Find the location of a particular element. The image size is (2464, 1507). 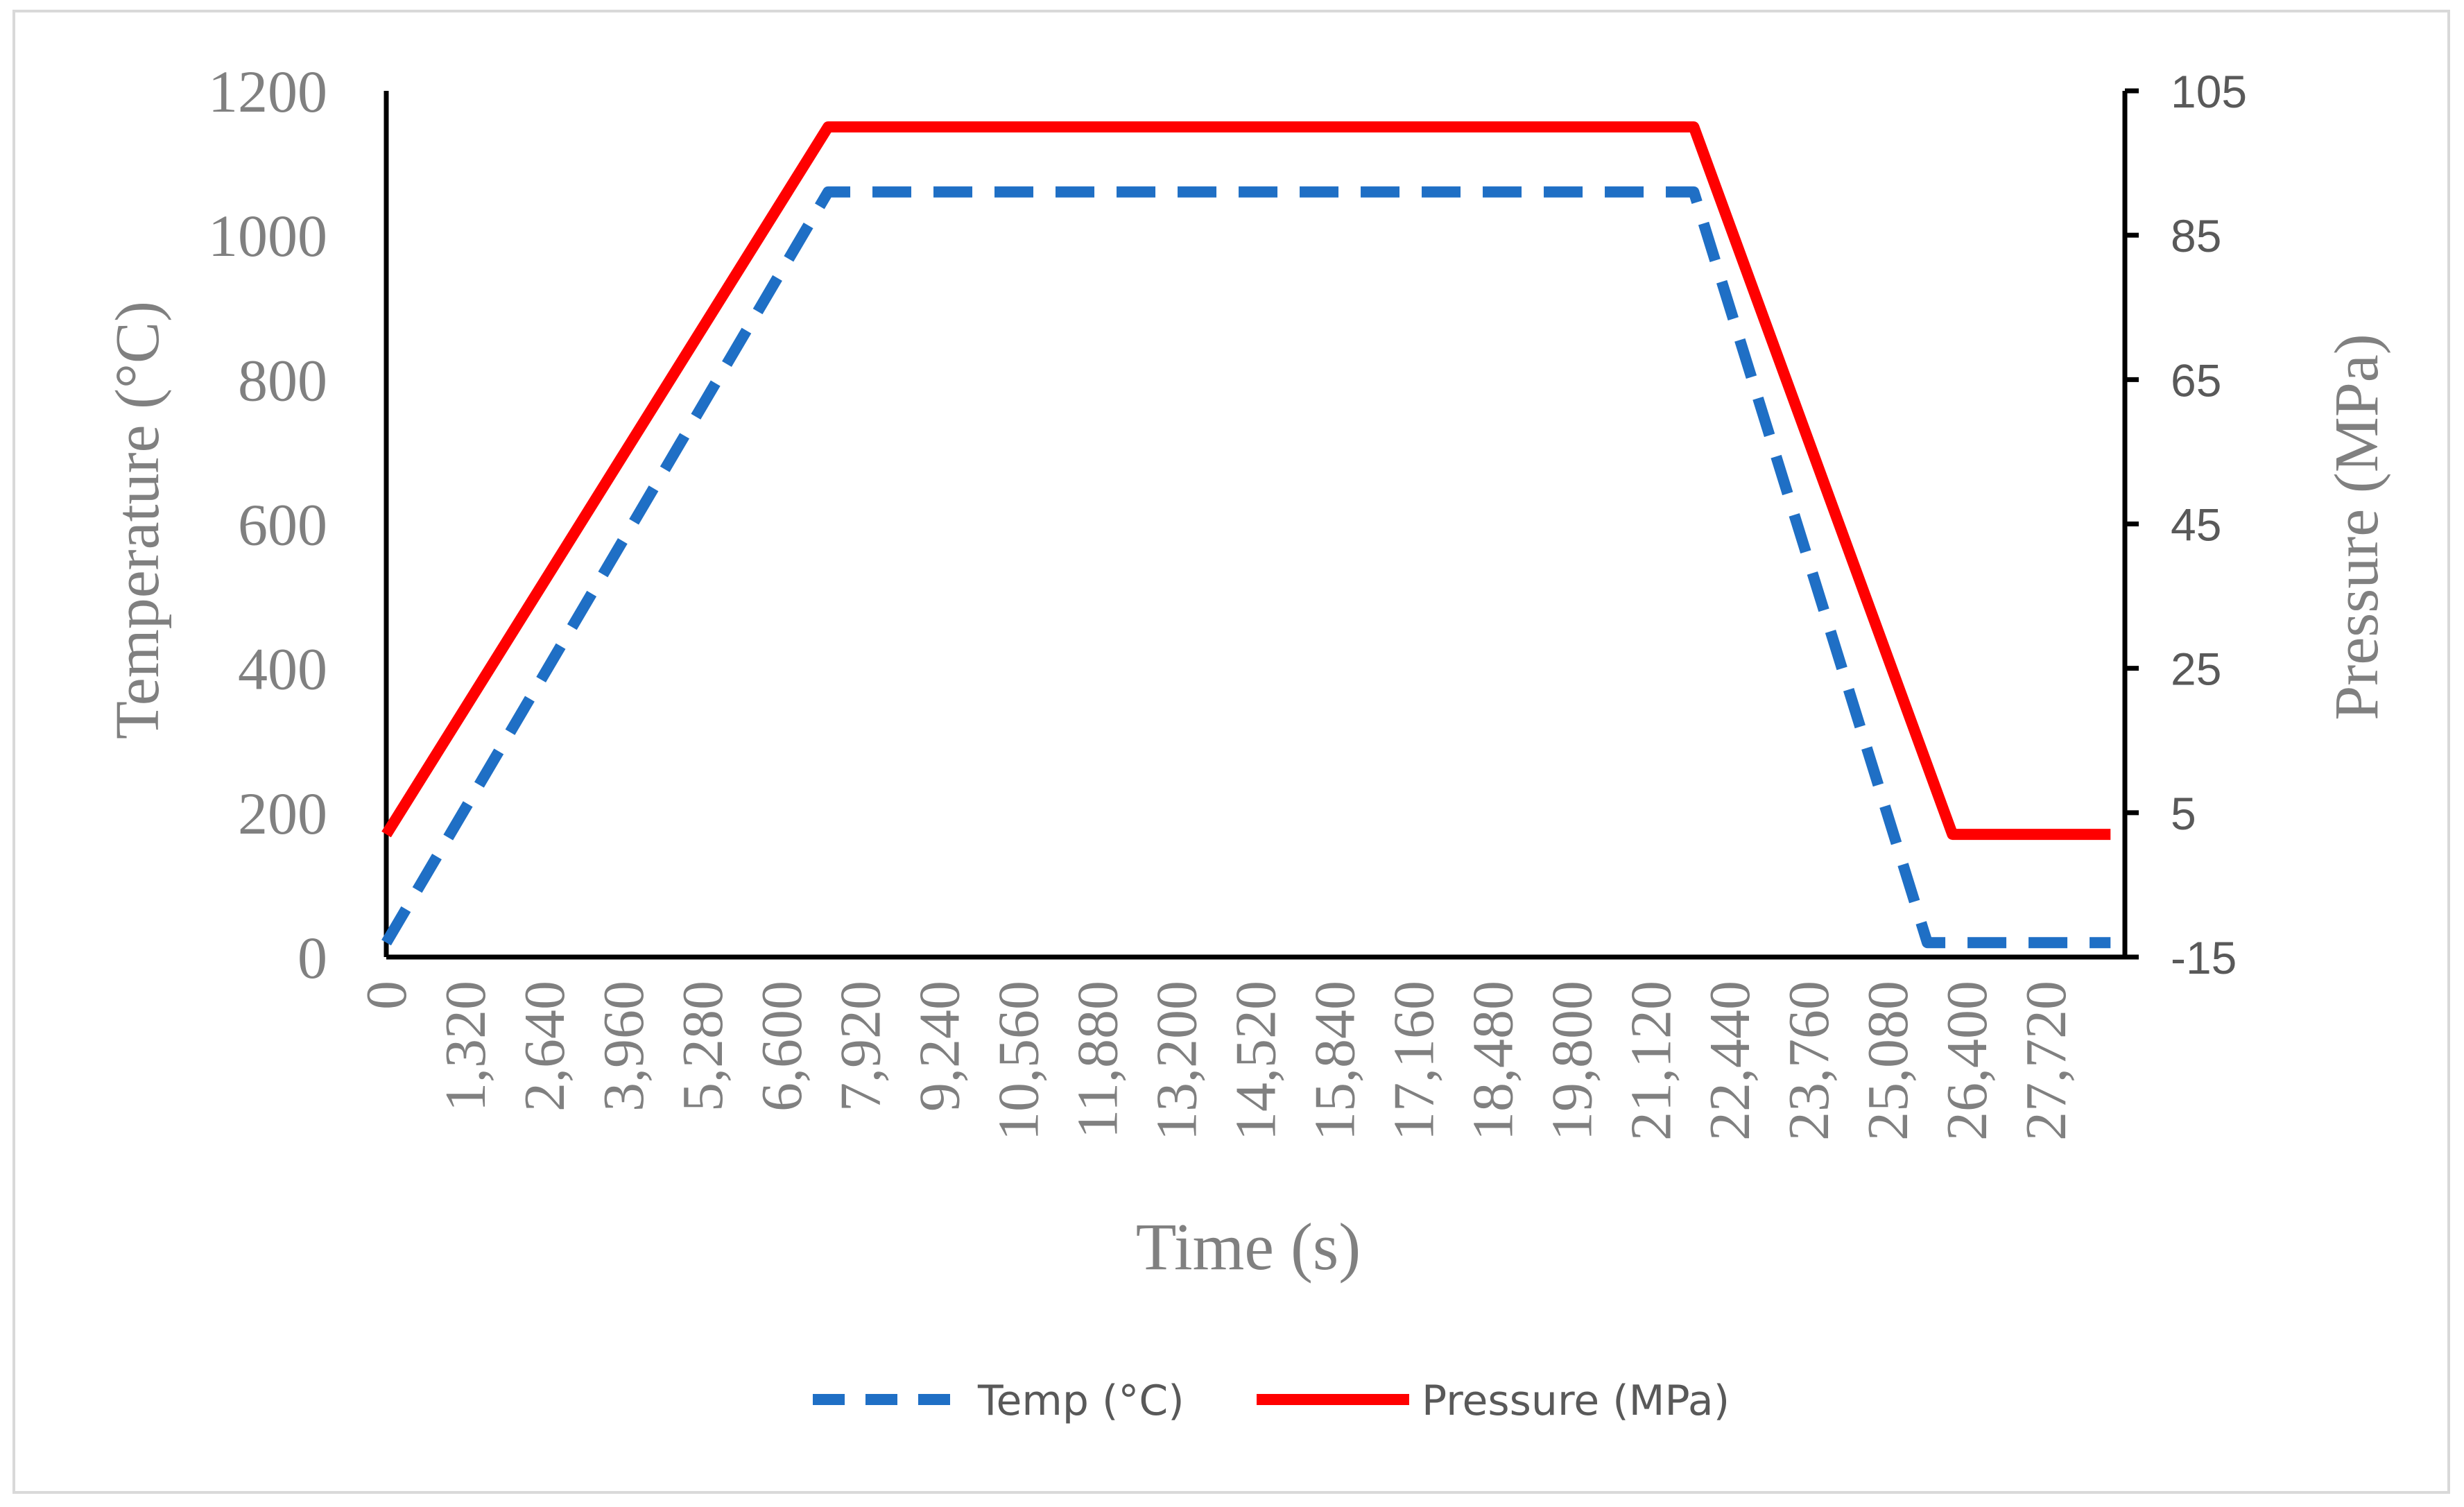

y-left-tick-label: 600 is located at coordinates (282, 525).